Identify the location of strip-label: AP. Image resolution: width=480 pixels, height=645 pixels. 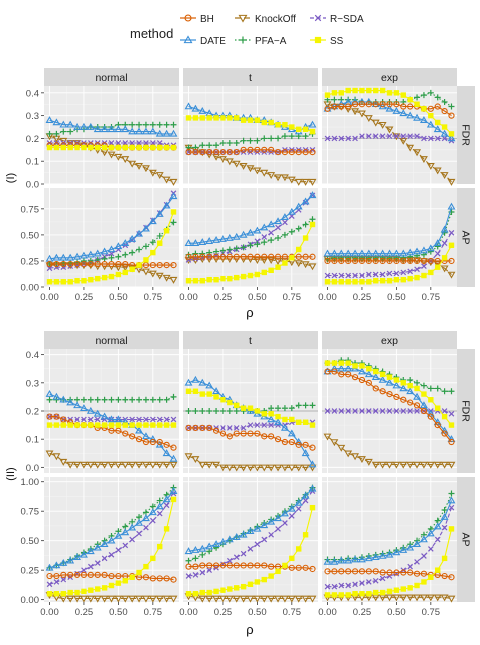
(466, 539).